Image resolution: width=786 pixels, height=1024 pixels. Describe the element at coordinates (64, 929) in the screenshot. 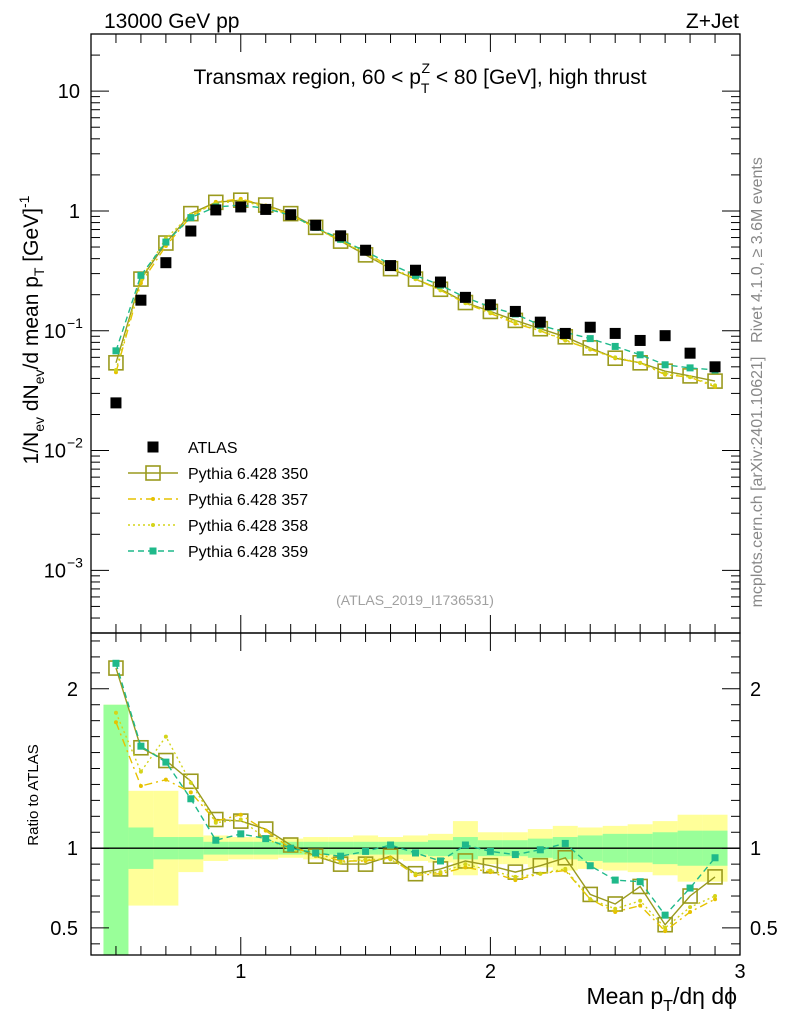

I see `ratio-y-tick-label: 0.5` at that location.